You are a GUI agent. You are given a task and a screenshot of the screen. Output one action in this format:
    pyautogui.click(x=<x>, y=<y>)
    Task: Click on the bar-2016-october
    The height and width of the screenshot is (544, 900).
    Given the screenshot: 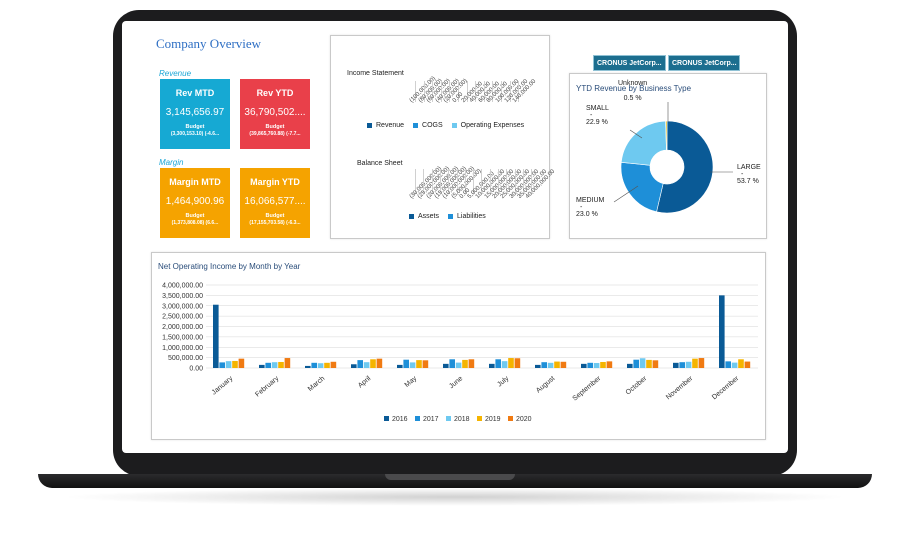 What is the action you would take?
    pyautogui.click(x=630, y=365)
    